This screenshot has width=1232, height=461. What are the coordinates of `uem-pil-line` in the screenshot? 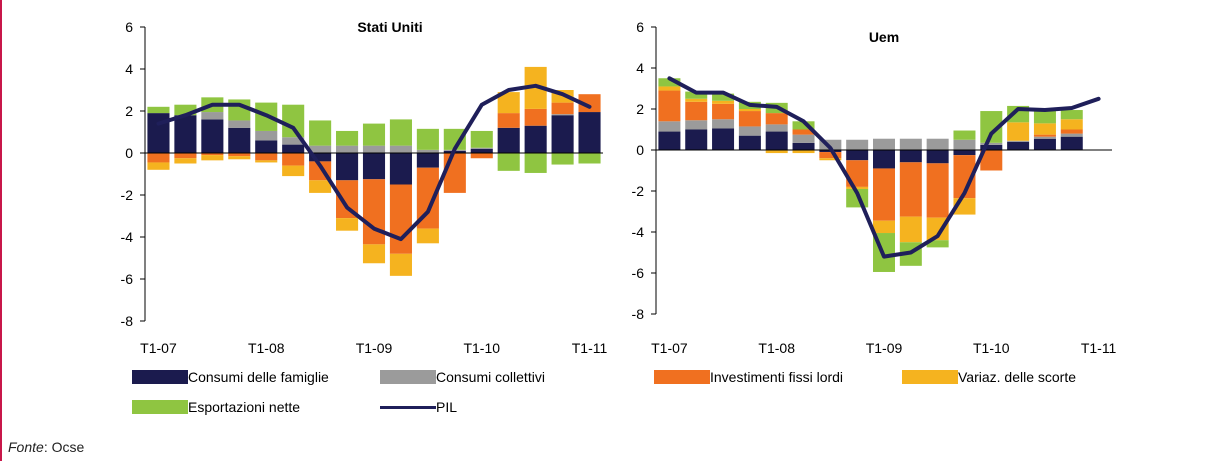 It's located at (884, 167).